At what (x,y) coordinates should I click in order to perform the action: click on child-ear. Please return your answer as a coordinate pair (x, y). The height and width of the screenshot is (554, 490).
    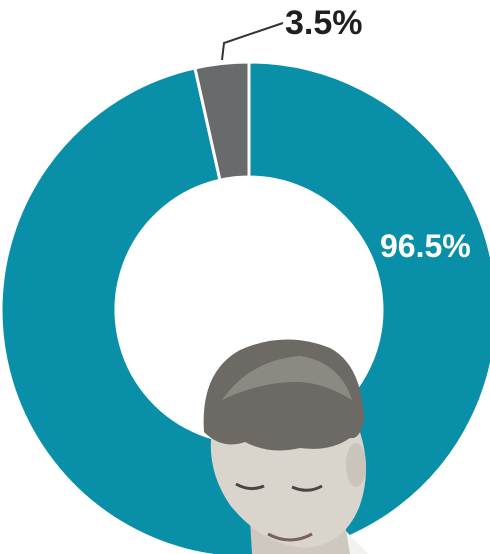
    Looking at the image, I should click on (356, 465).